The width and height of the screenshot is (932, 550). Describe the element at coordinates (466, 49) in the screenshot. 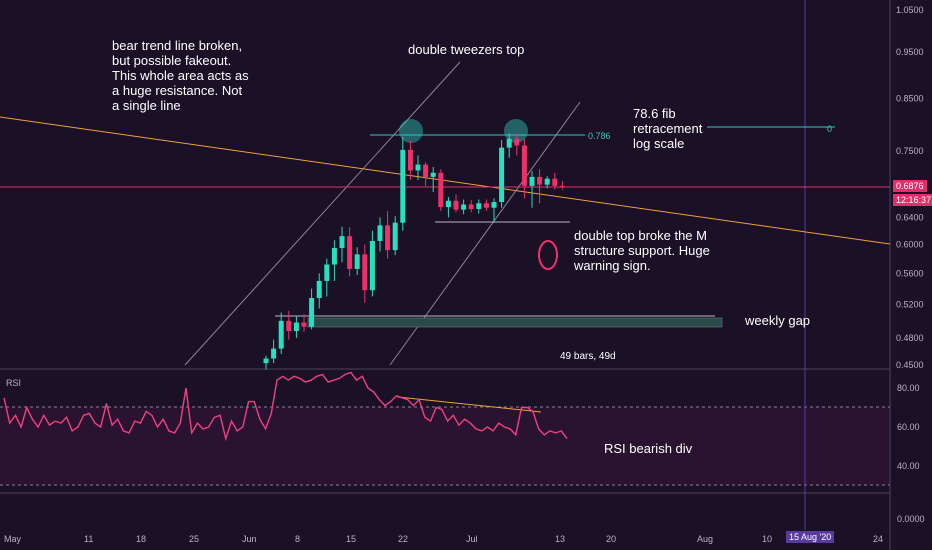

I see `tweezers-note: double tweezers top` at that location.